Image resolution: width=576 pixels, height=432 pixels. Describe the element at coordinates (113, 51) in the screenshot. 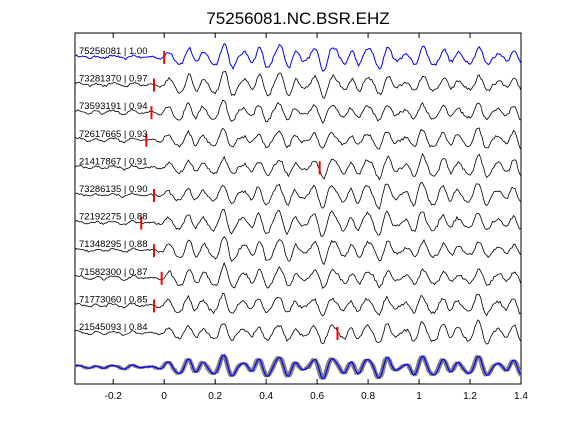

I see `trace-label: 75256081 | 1.00` at that location.